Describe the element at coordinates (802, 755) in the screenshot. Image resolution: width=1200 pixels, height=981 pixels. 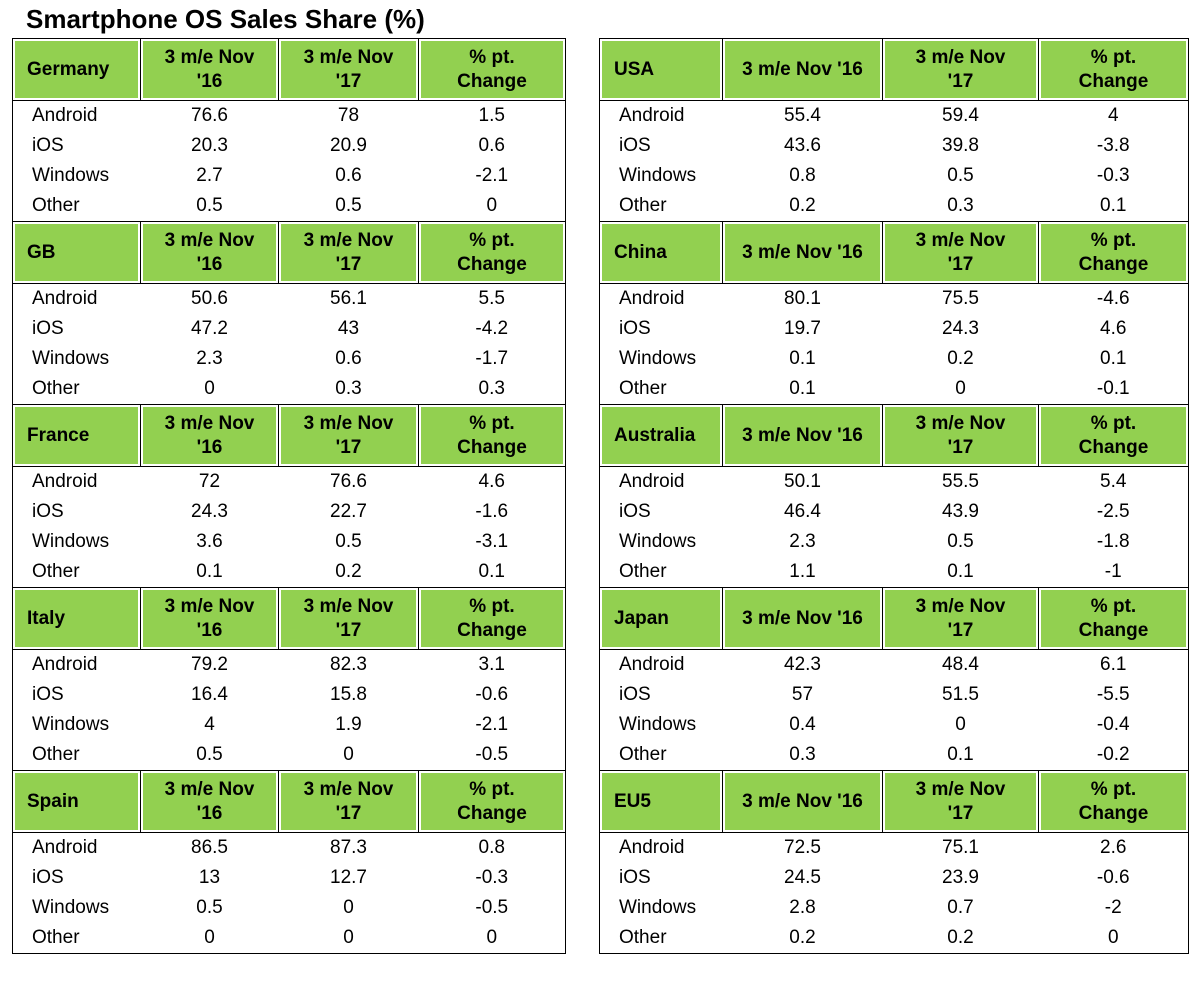
I see `cell-value: 0.3` at that location.